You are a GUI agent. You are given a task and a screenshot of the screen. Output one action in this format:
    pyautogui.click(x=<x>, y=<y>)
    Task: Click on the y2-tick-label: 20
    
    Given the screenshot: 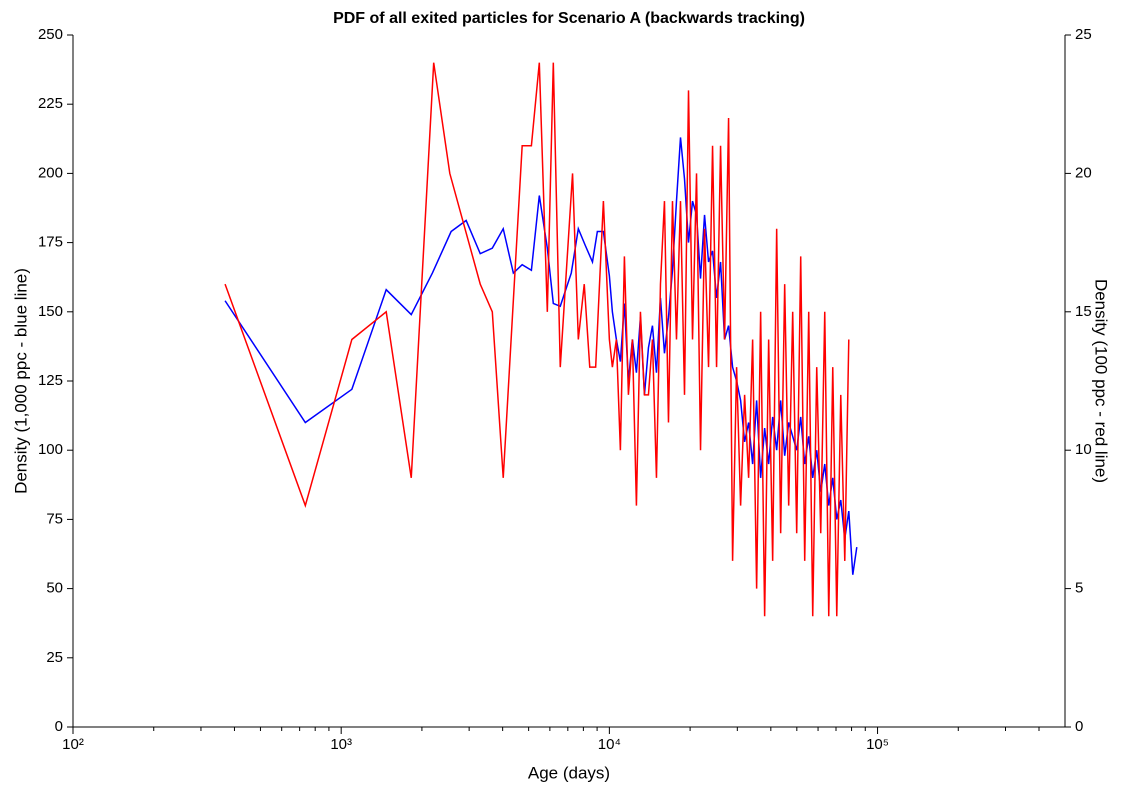 What is the action you would take?
    pyautogui.click(x=1083, y=172)
    